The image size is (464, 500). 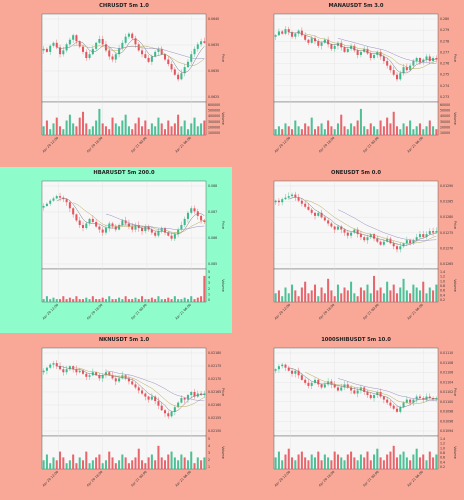 What do you see at coordinates (213, 45) in the screenshot?
I see `price-tick-label: 0.0635` at bounding box center [213, 45].